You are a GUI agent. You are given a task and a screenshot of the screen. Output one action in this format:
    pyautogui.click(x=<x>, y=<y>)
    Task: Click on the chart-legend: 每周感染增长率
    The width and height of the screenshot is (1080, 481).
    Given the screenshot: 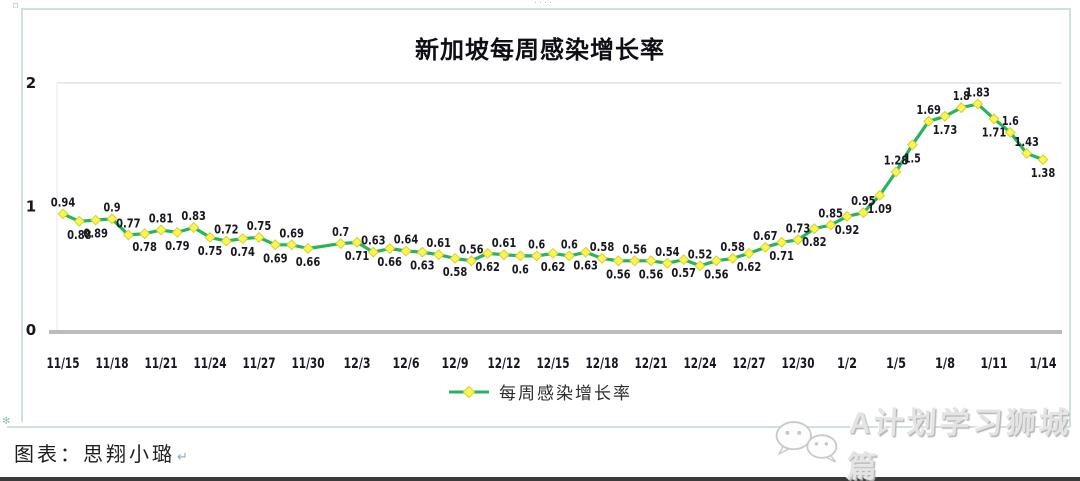 What is the action you would take?
    pyautogui.click(x=540, y=391)
    